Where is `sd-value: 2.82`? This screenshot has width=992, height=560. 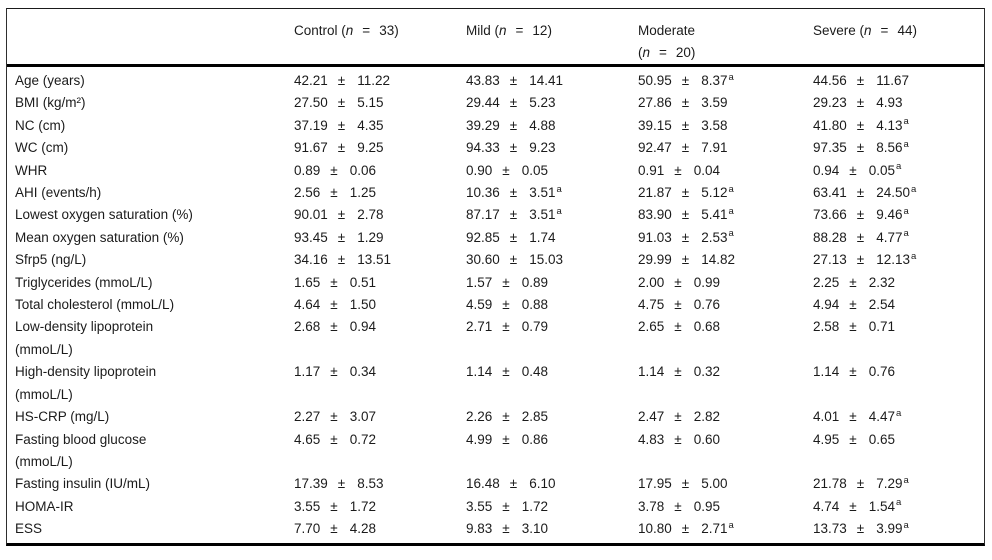
sd-value: 2.82 is located at coordinates (706, 417).